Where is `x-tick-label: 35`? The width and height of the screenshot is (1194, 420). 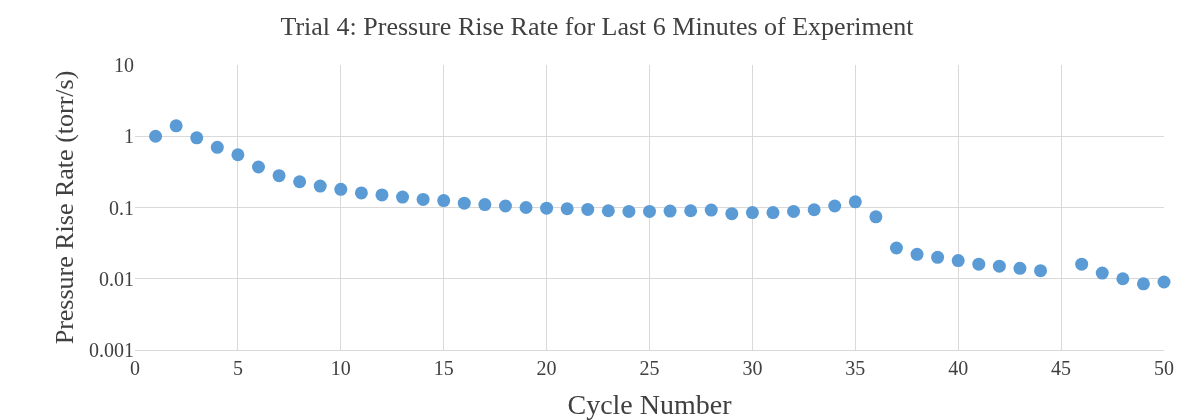
x-tick-label: 35 is located at coordinates (855, 368).